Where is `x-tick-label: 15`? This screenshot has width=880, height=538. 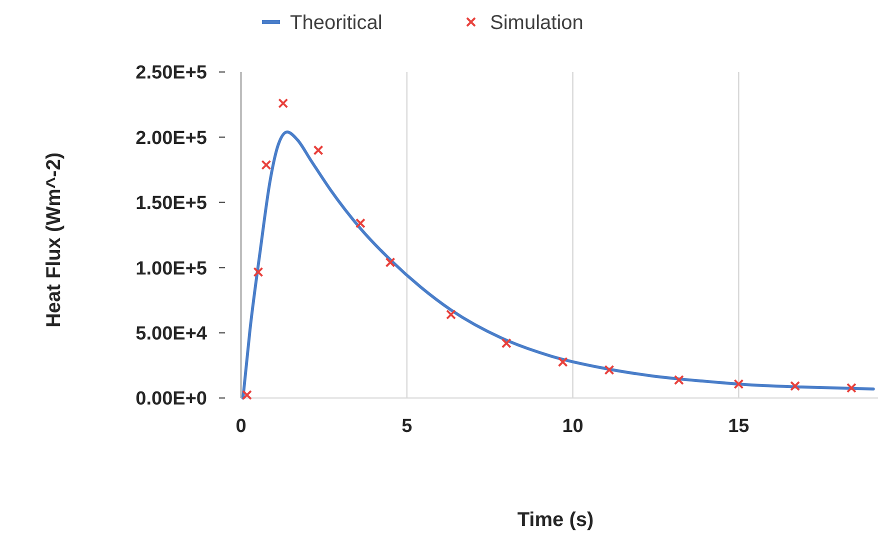
x-tick-label: 15 is located at coordinates (739, 426).